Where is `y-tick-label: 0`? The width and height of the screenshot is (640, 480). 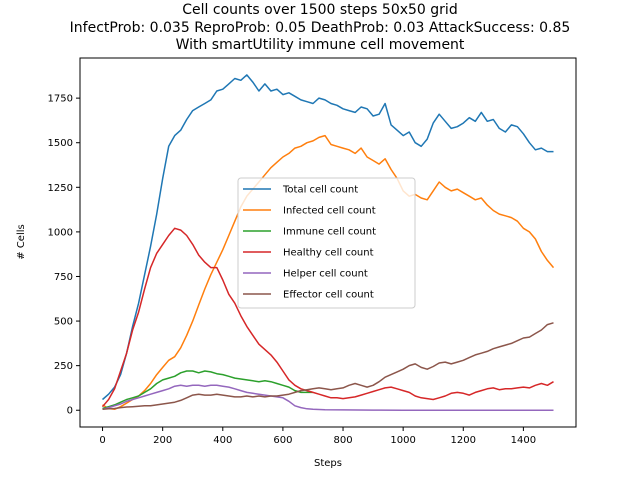 y-tick-label: 0 is located at coordinates (70, 411).